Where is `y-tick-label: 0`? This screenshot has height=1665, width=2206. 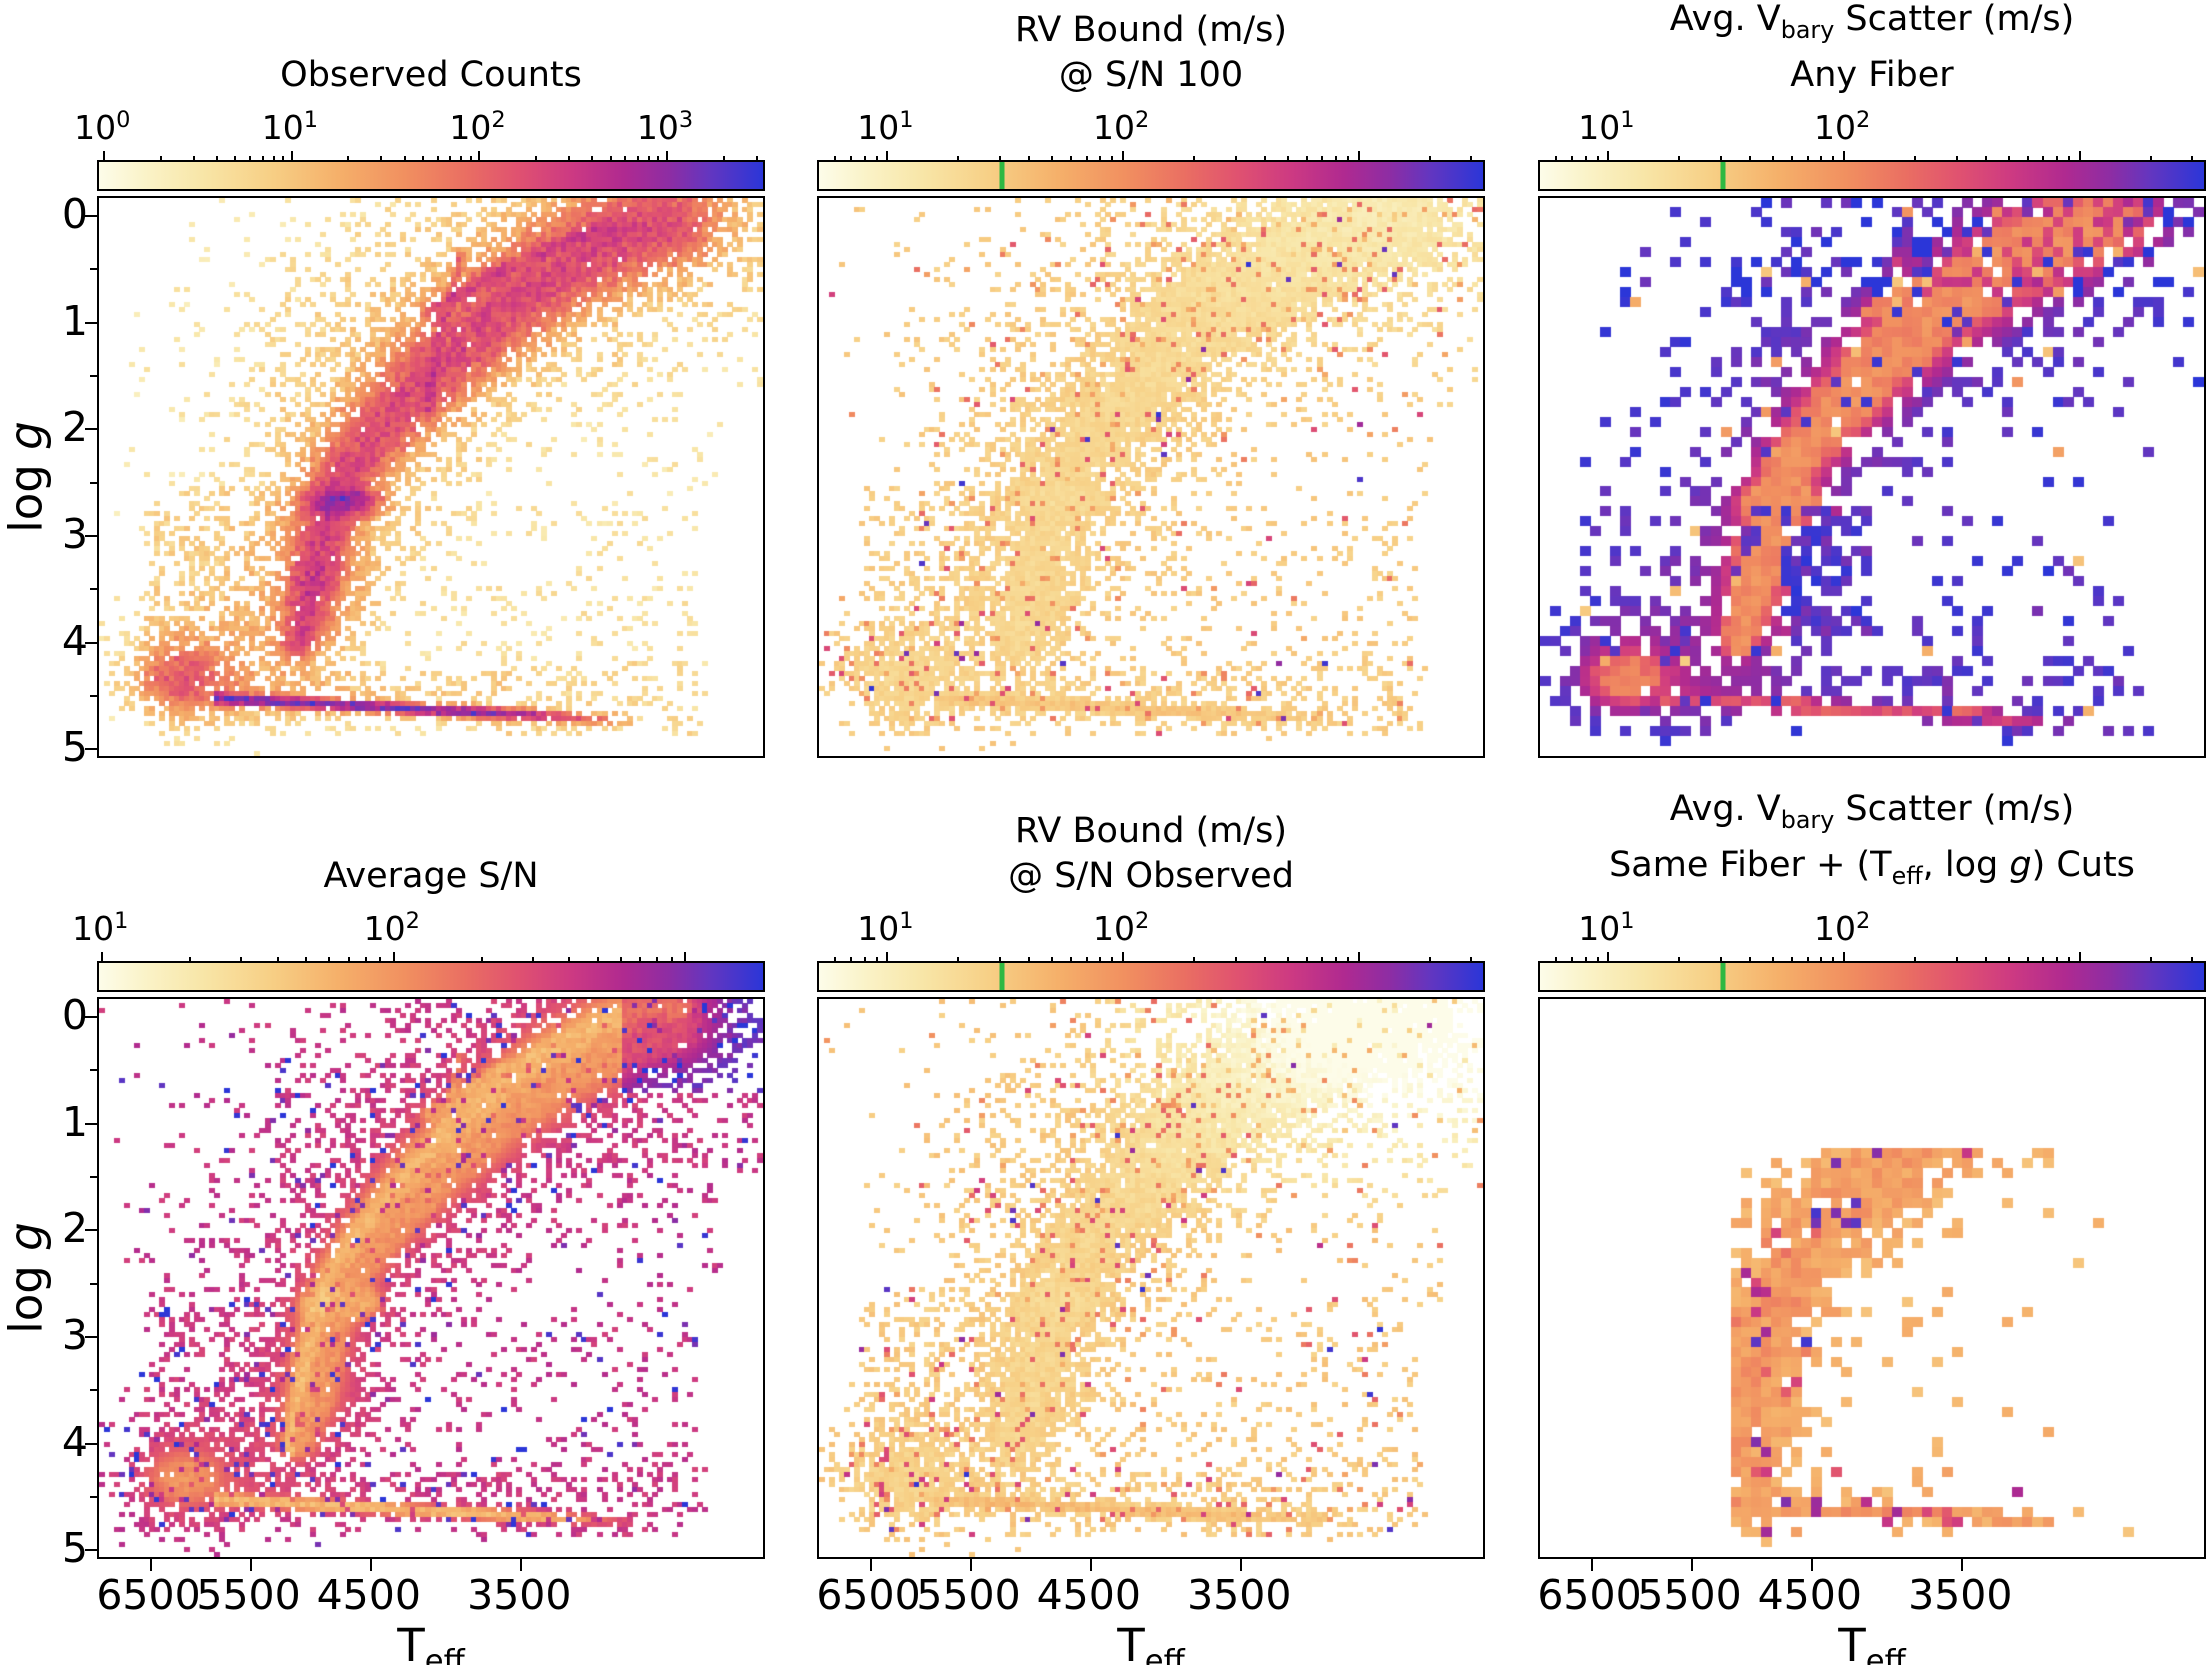
y-tick-label: 0 is located at coordinates (74, 1015).